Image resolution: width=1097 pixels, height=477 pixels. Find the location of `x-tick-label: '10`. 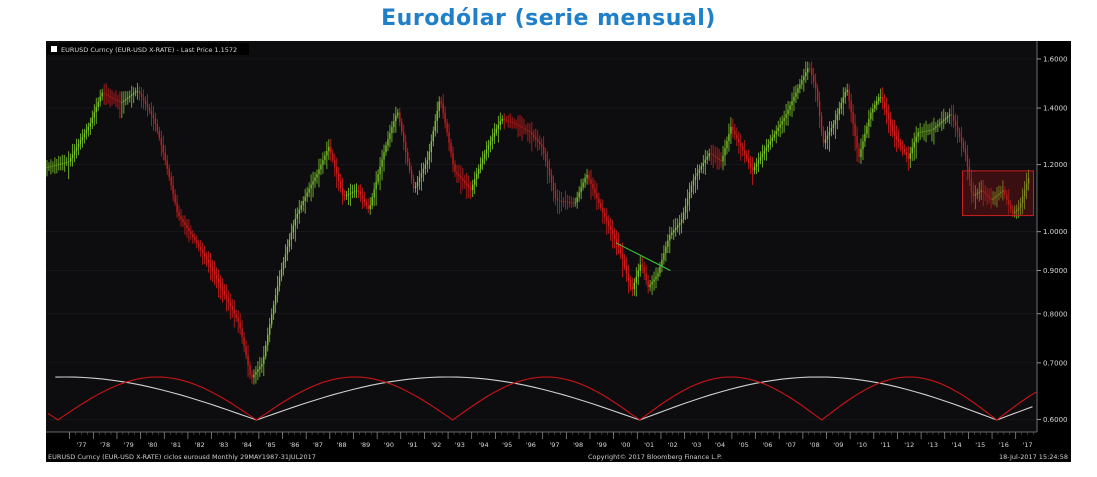

x-tick-label: '10 is located at coordinates (862, 445).